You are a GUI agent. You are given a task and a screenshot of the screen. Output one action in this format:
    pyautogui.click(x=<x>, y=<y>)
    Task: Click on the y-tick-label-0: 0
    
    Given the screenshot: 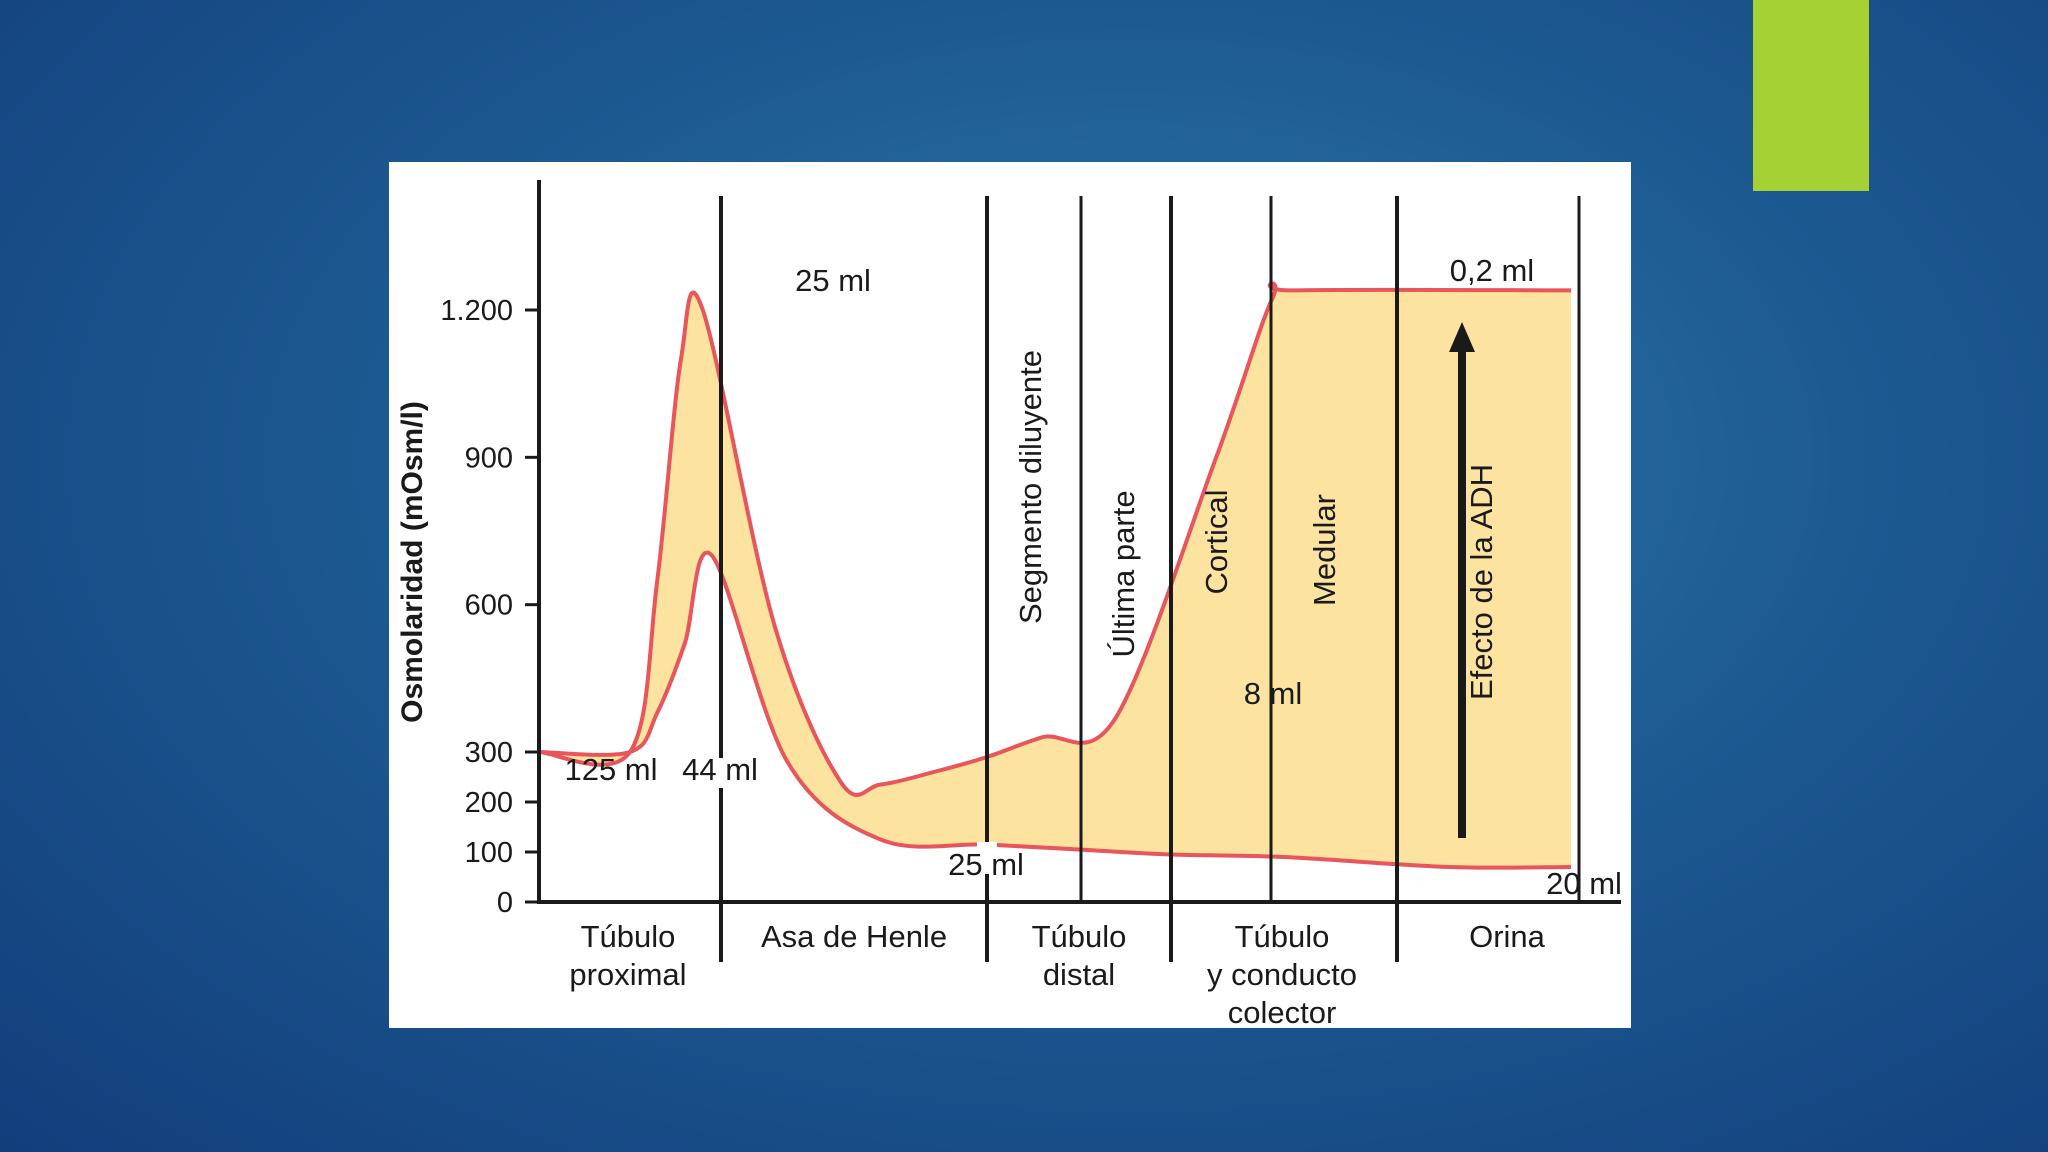 What is the action you would take?
    pyautogui.click(x=505, y=903)
    